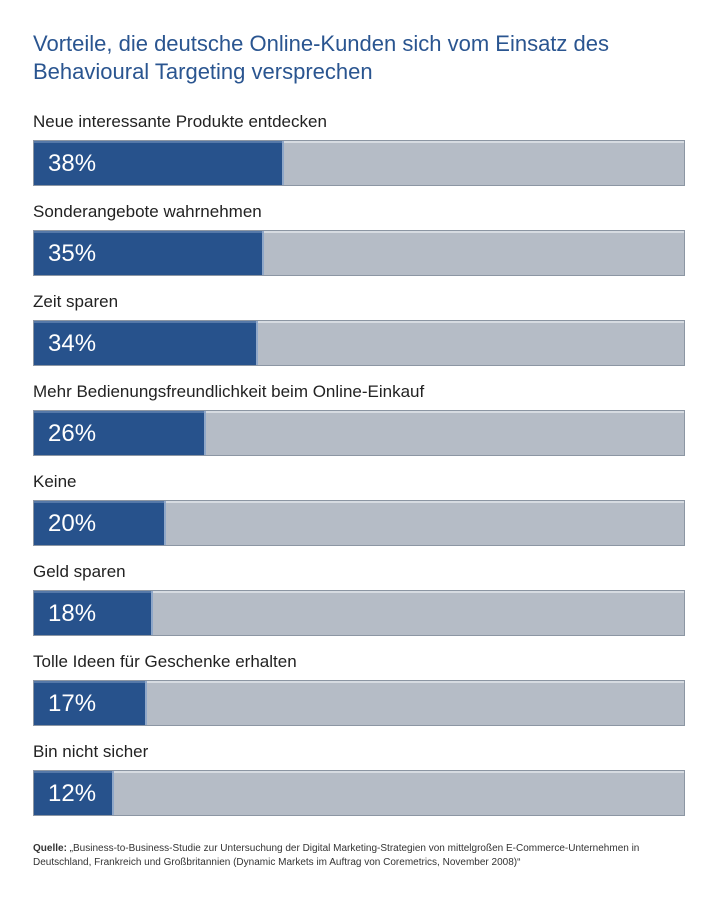 The width and height of the screenshot is (718, 900). I want to click on bar: 20%, so click(100, 523).